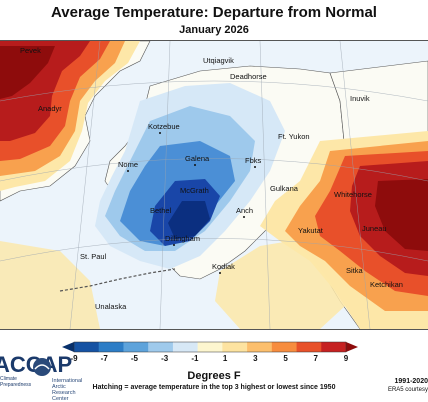  I want to click on canada-warm-core, so click(401, 215).